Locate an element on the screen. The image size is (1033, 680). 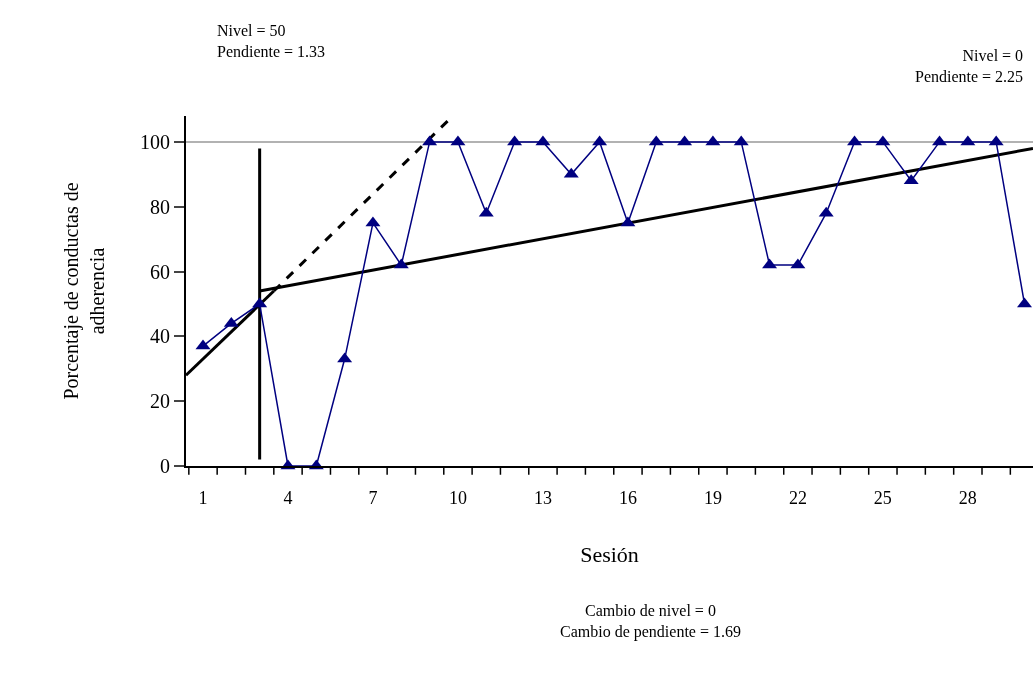
x-tick-label: 28 is located at coordinates (967, 497).